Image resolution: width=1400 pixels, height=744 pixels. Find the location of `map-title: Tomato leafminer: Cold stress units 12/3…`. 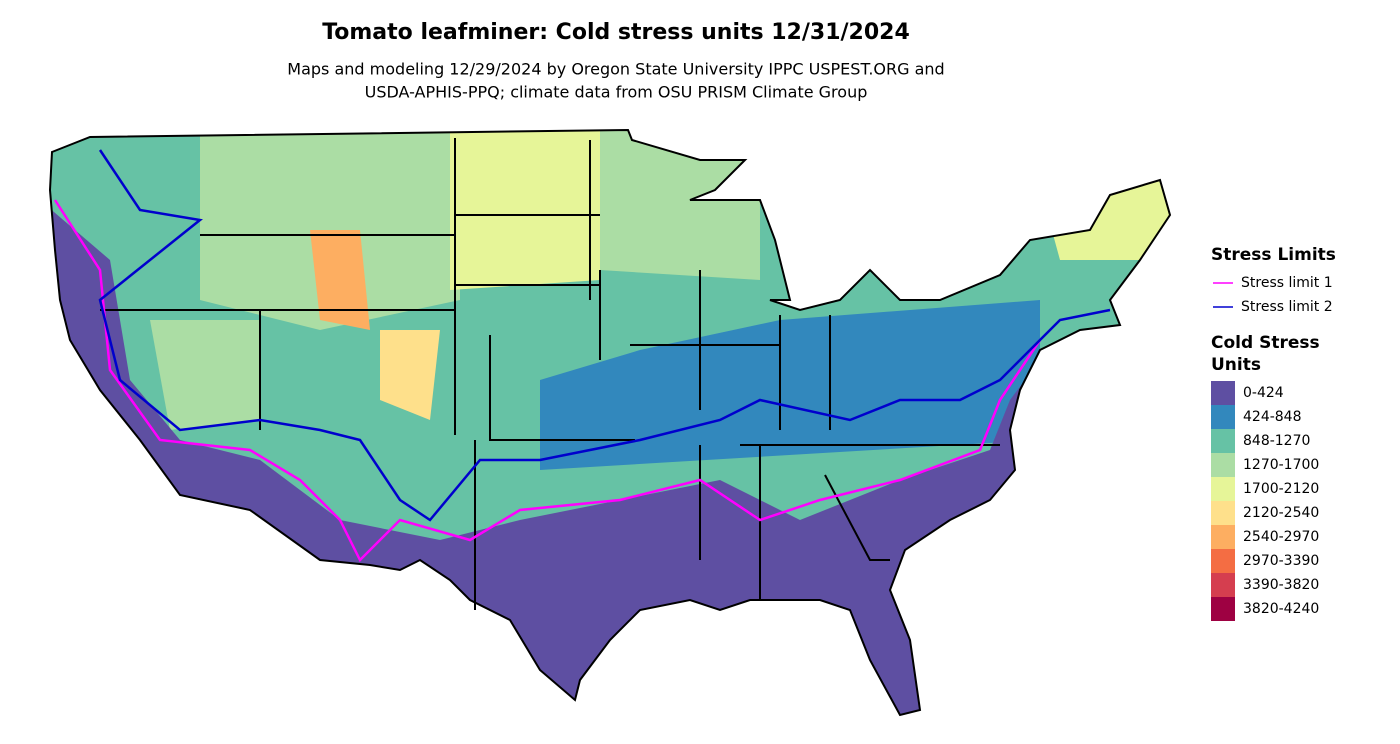

map-title: Tomato leafminer: Cold stress units 12/3… is located at coordinates (616, 32).